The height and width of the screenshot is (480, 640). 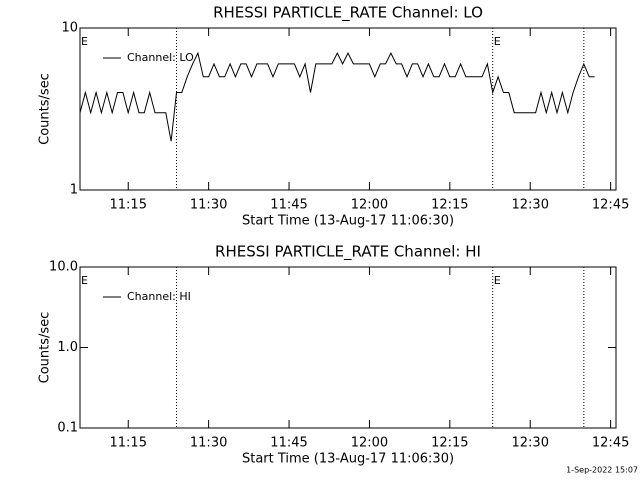 What do you see at coordinates (63, 267) in the screenshot?
I see `y-tick-label: 10.0` at bounding box center [63, 267].